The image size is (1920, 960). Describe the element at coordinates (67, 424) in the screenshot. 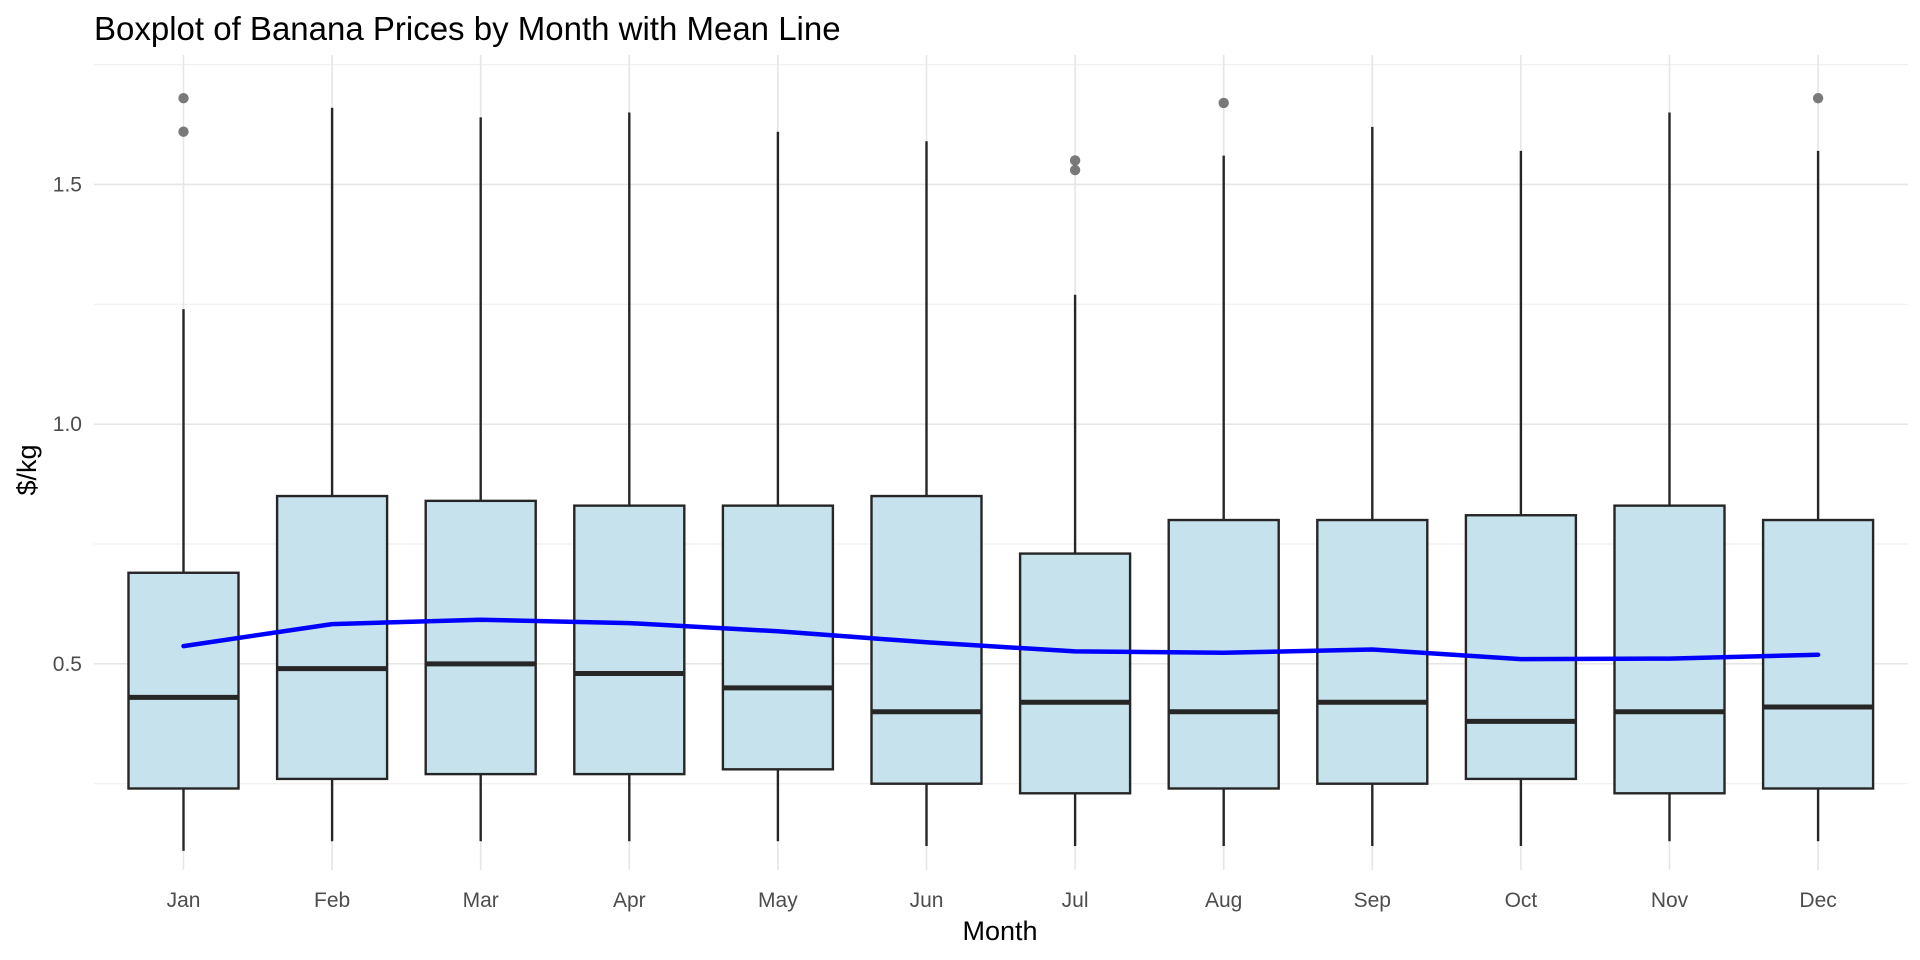

I see `y-tick-label: 1.0` at that location.